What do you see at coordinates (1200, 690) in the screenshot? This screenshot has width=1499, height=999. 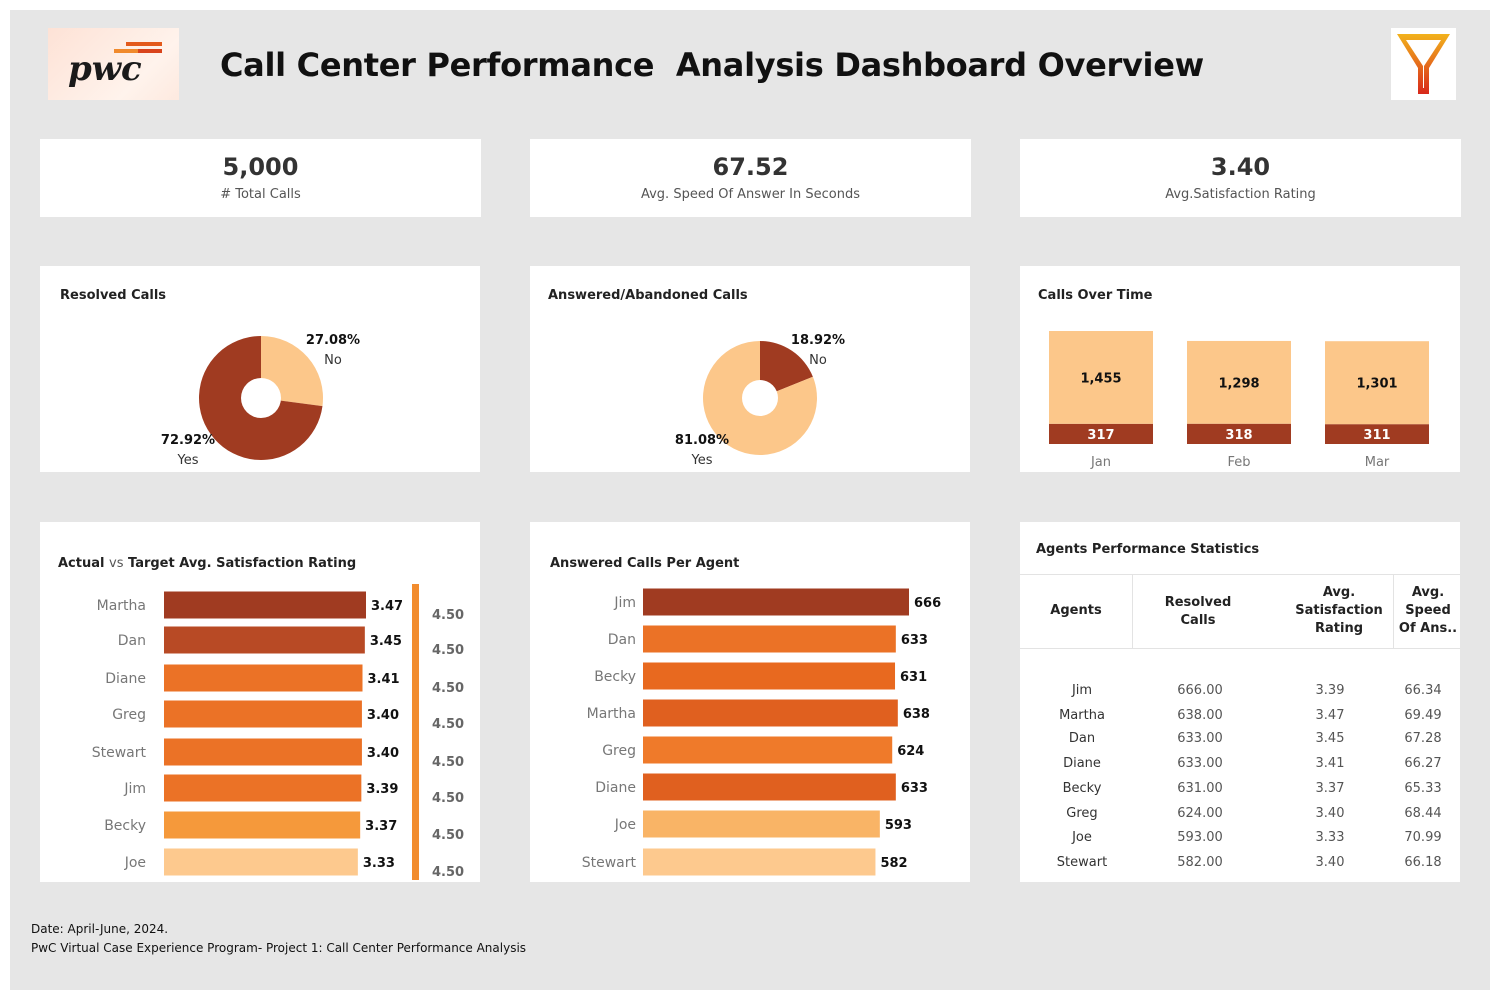 I see `resolved-calls-cell: 666.00` at bounding box center [1200, 690].